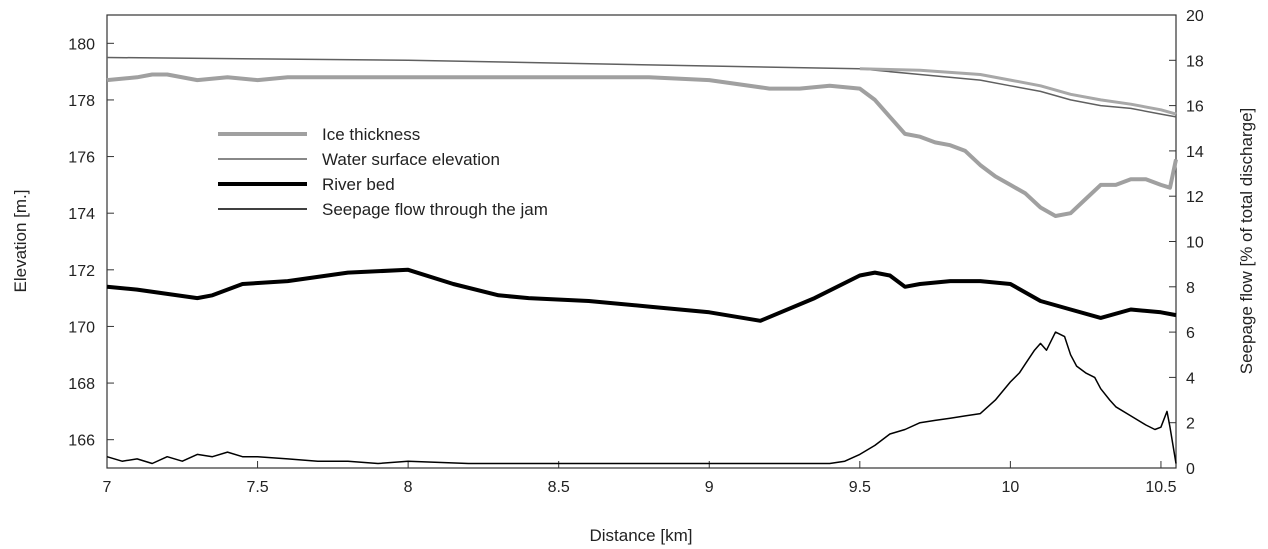  What do you see at coordinates (1190, 288) in the screenshot?
I see `y2-tick-label: 8` at bounding box center [1190, 288].